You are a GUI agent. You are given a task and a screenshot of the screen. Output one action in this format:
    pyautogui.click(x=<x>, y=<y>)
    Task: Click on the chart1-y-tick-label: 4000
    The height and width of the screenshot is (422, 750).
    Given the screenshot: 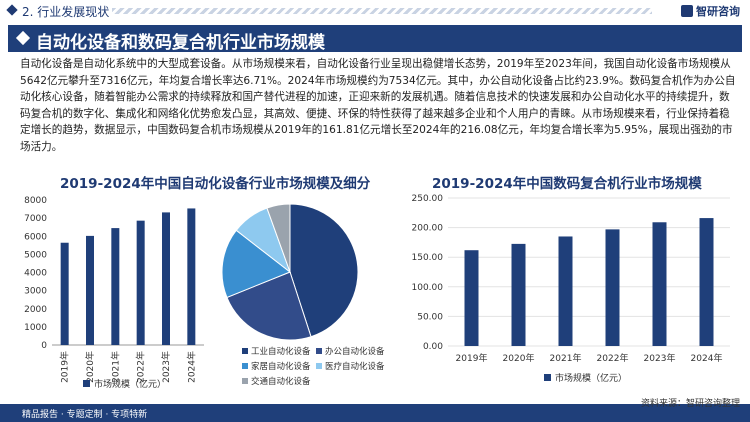 What is the action you would take?
    pyautogui.click(x=35, y=274)
    